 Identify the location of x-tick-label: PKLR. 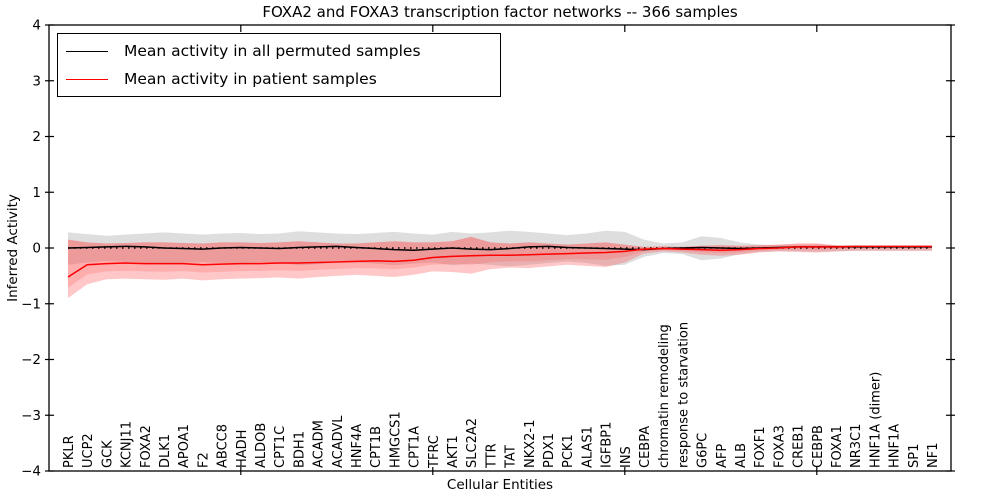
(69, 451).